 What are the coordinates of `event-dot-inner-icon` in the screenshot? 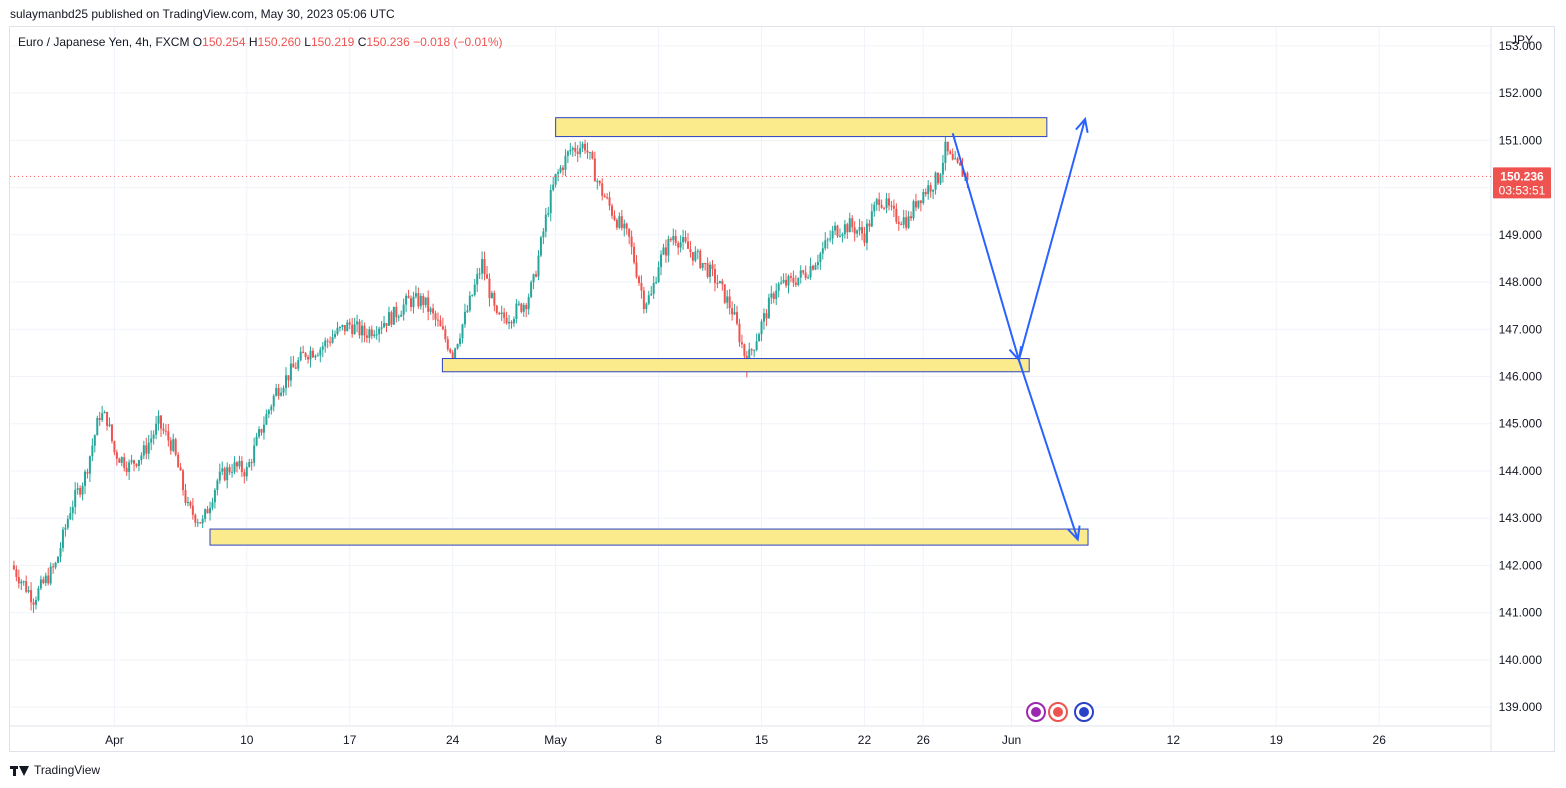 It's located at (1058, 712).